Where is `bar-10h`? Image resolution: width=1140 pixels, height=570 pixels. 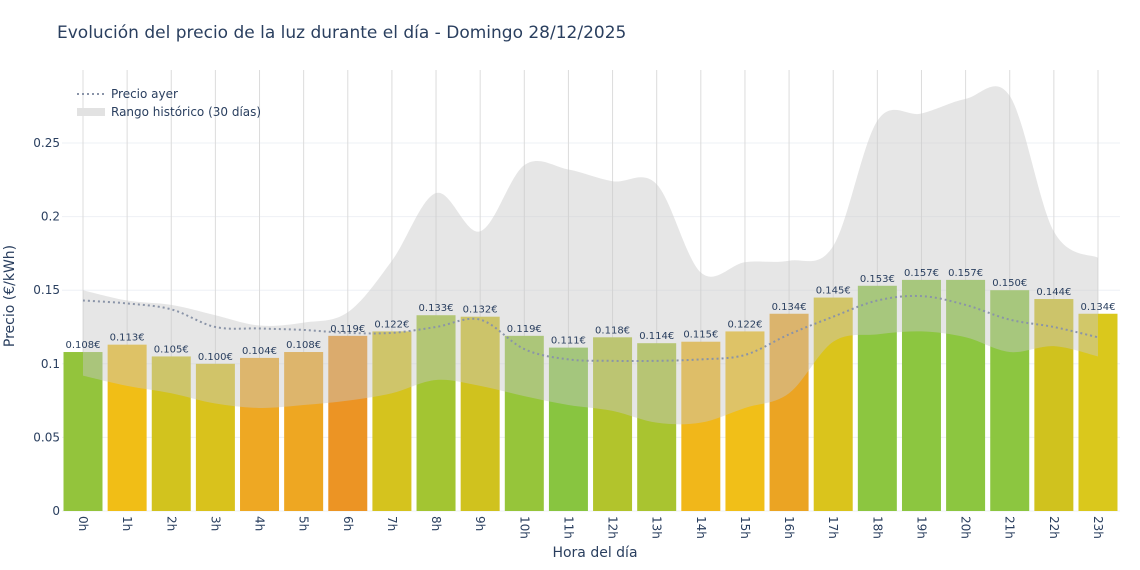
bar-10h is located at coordinates (524, 423).